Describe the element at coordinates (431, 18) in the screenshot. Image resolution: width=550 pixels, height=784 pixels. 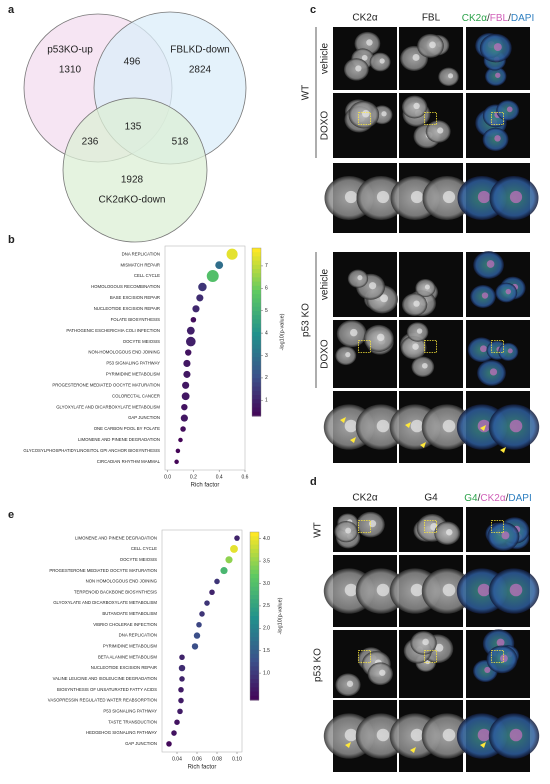
I see `column-label: FBL` at that location.